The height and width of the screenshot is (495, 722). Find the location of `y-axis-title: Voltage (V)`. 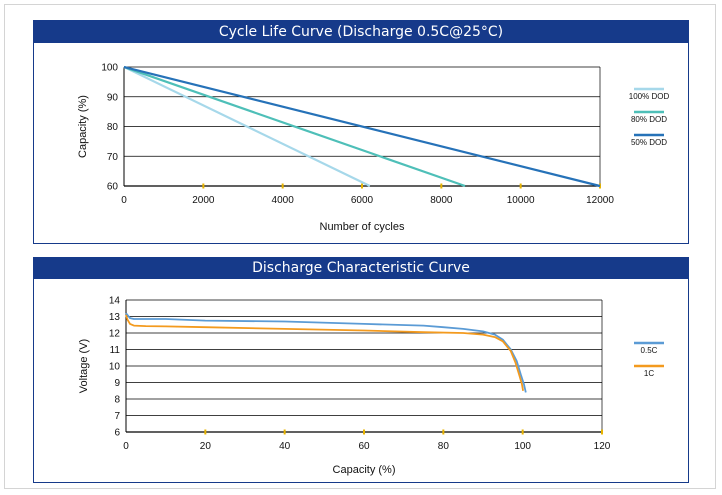

y-axis-title: Voltage (V) is located at coordinates (84, 366).